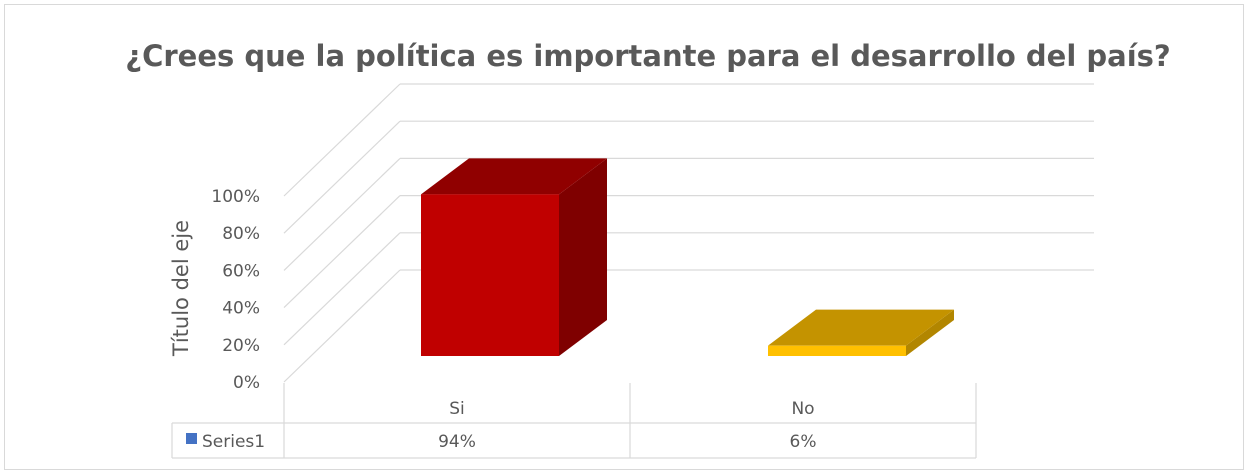 This screenshot has height=475, width=1250. What do you see at coordinates (457, 409) in the screenshot?
I see `x-tick-label-0: Si` at bounding box center [457, 409].